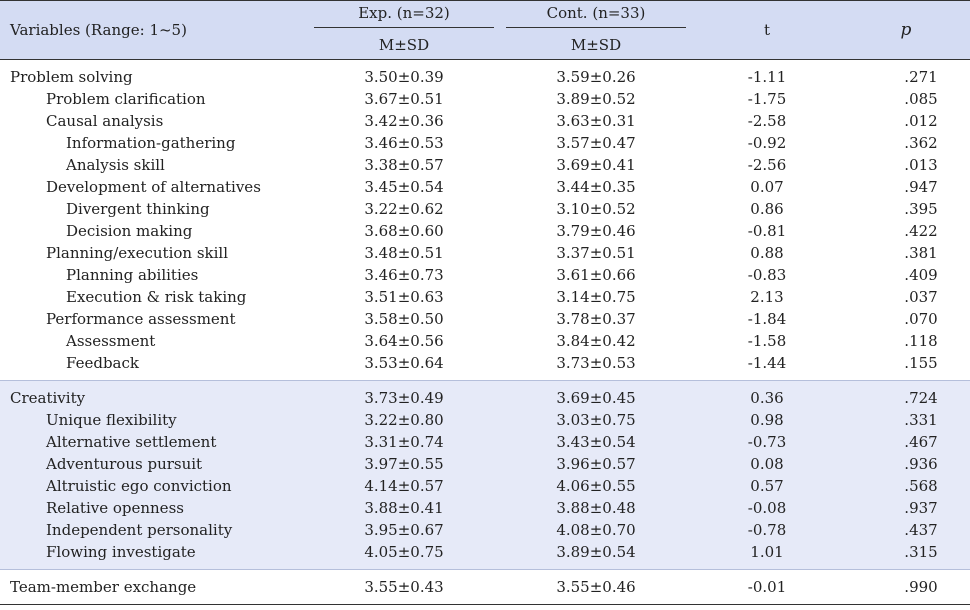 The width and height of the screenshot is (970, 610). Describe the element at coordinates (596, 420) in the screenshot. I see `cont-value: 3.03±0.75` at that location.